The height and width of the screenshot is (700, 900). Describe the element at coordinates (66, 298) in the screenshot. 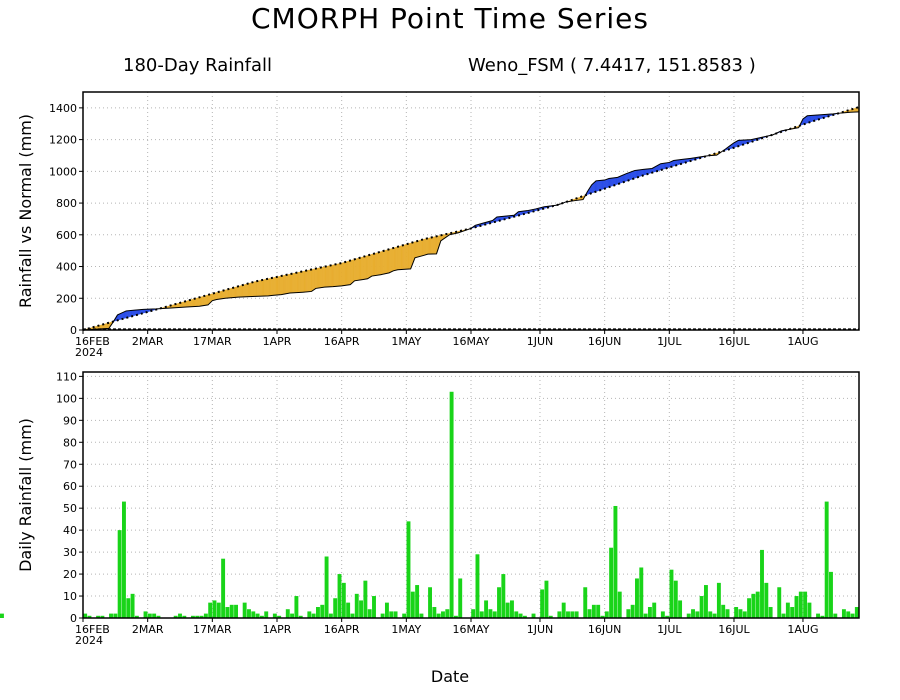

I see `cumulative-y-tick-label: 200` at that location.